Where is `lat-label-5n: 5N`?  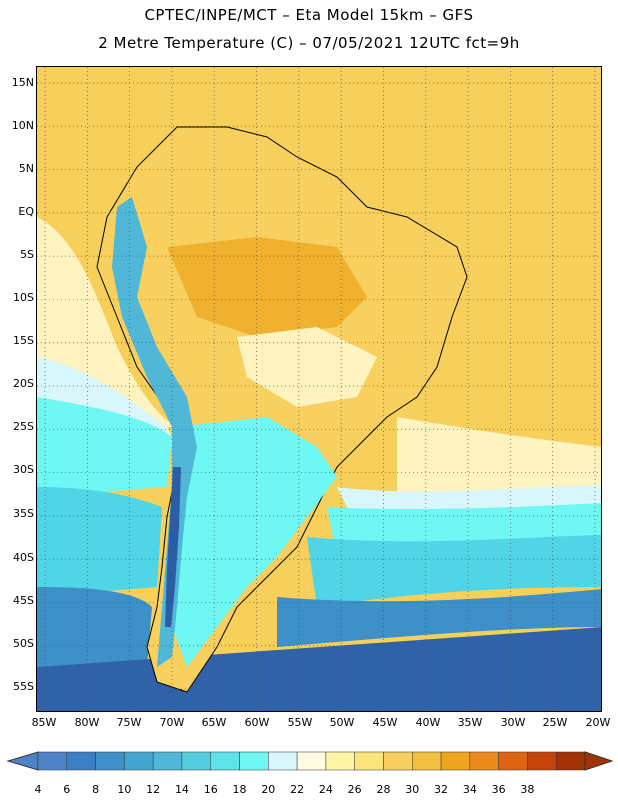 lat-label-5n: 5N is located at coordinates (26, 168).